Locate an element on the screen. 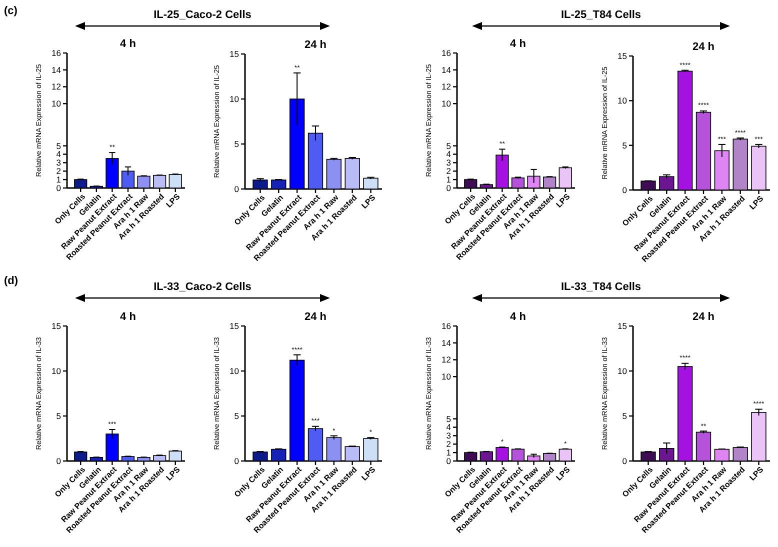 The height and width of the screenshot is (547, 778). text: IL-33_Caco-2 Cells is located at coordinates (203, 287).